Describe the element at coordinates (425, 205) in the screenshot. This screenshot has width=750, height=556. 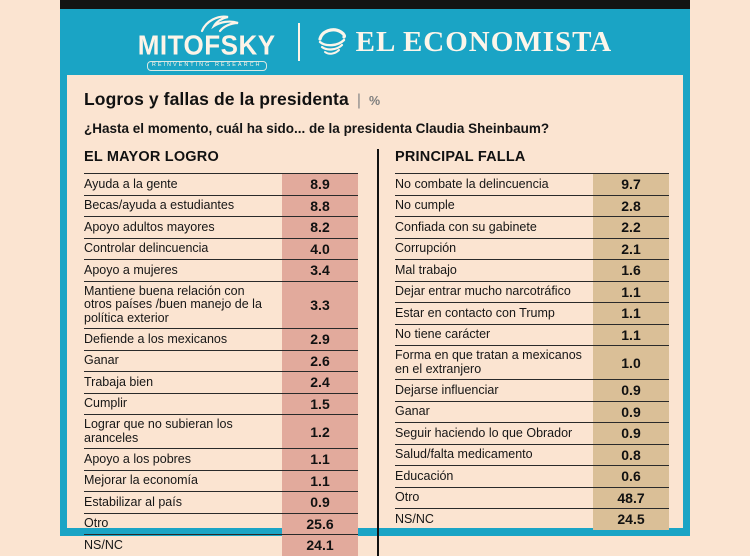
I see `row-label: No cumple` at that location.